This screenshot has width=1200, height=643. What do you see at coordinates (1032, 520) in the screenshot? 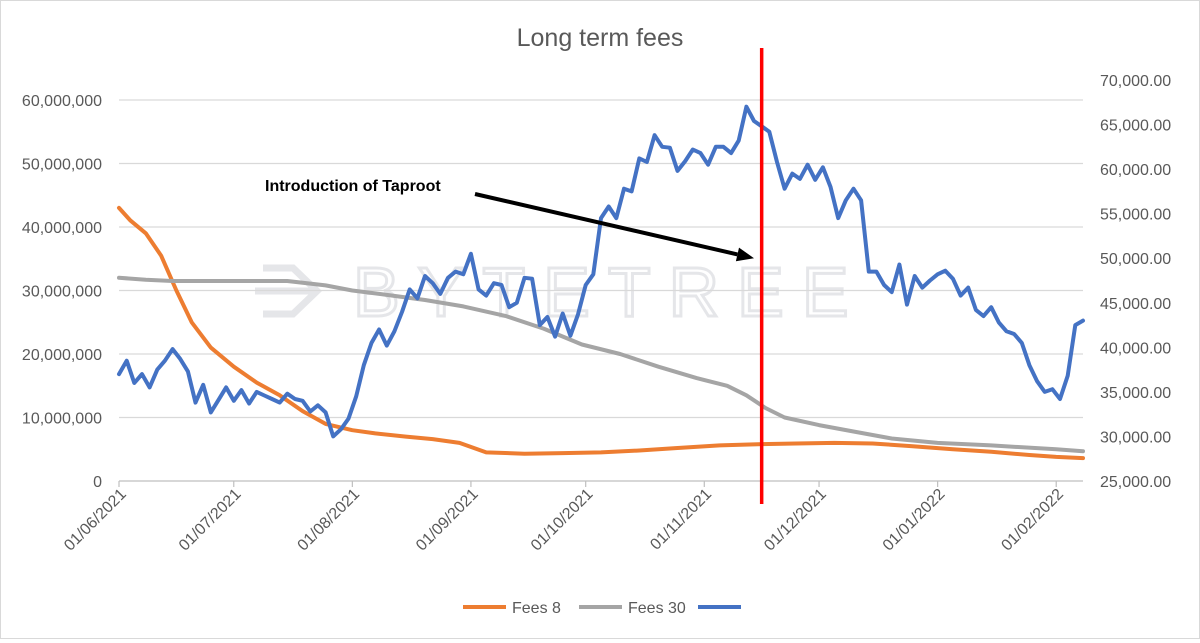
I see `x-tick-label: 01/02/2022` at bounding box center [1032, 520].